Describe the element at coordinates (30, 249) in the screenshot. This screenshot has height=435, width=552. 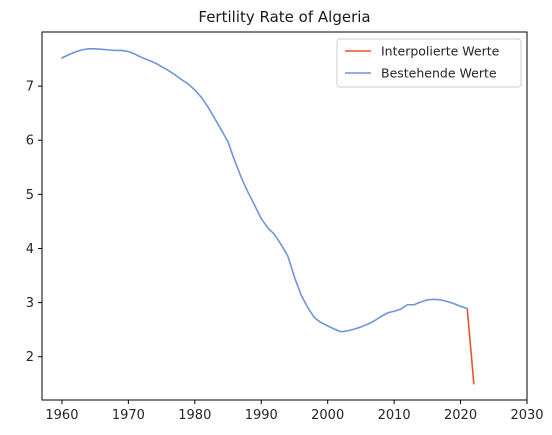
I see `y-tick-label: 4` at that location.